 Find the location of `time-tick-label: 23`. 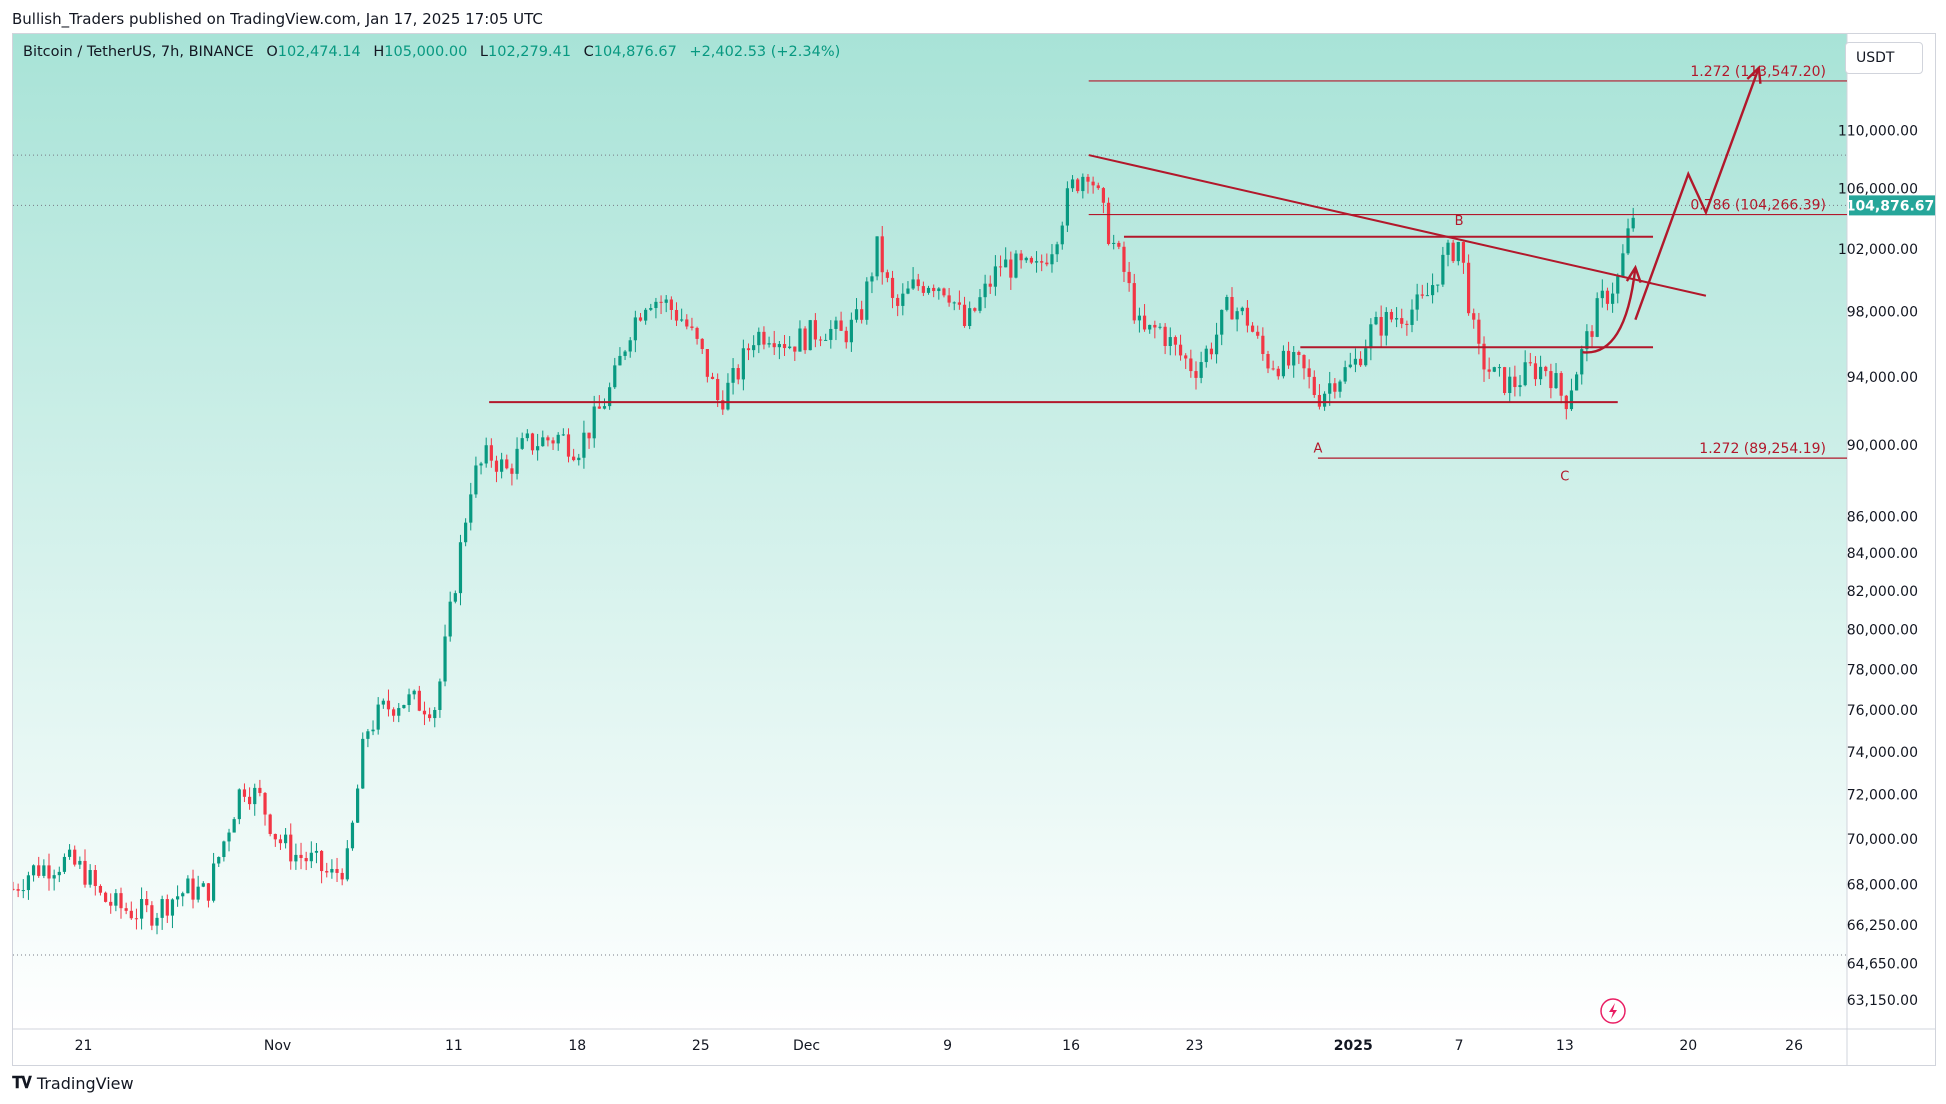

time-tick-label: 23 is located at coordinates (1195, 1046).